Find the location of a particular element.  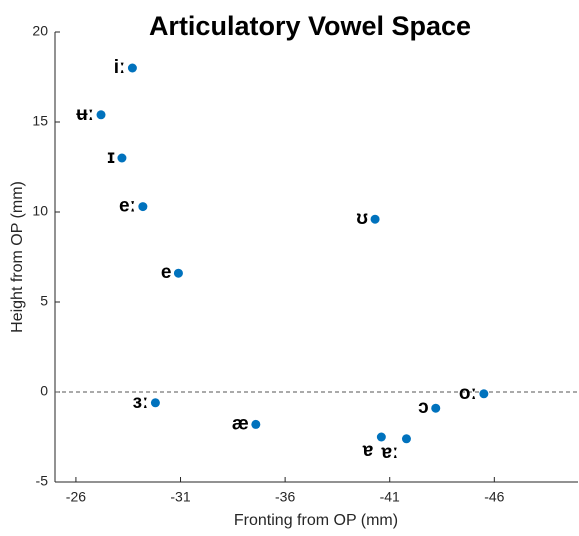

y-tick-label: 0 is located at coordinates (44, 391).